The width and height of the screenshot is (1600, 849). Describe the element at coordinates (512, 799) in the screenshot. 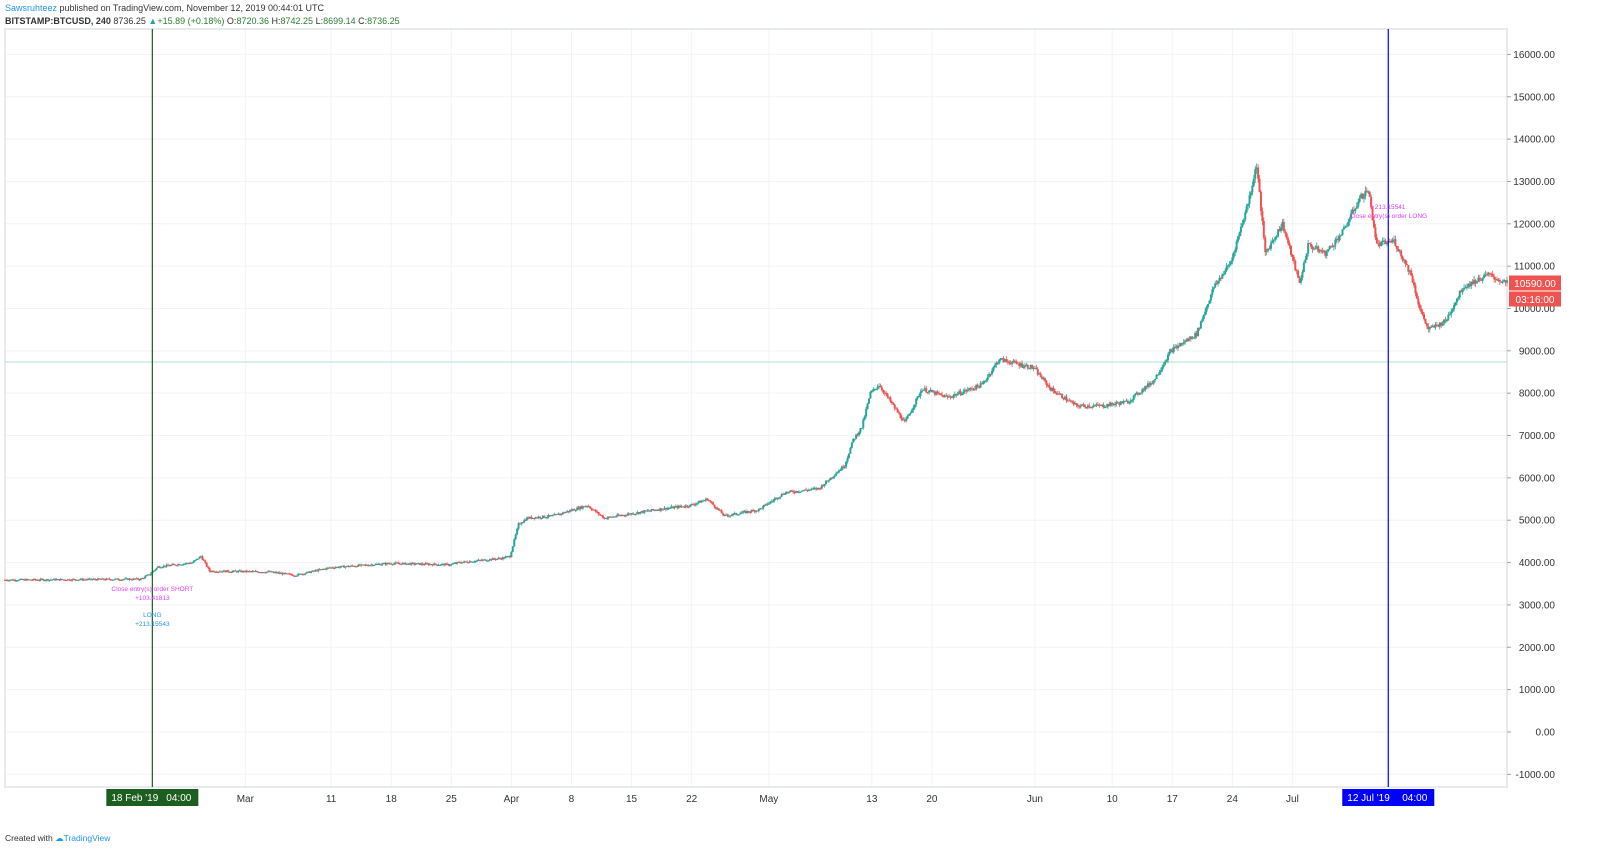

I see `x-tick-label: Apr` at that location.